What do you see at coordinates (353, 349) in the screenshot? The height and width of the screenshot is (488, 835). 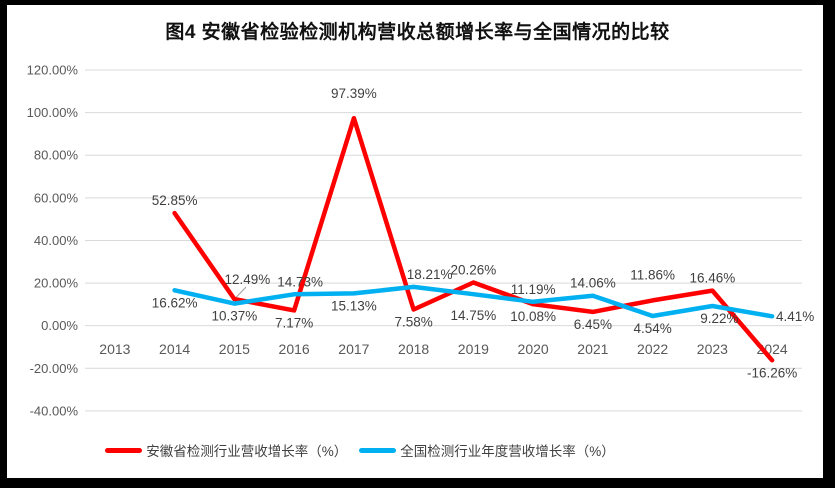 I see `x-tick-label: 2017` at bounding box center [353, 349].